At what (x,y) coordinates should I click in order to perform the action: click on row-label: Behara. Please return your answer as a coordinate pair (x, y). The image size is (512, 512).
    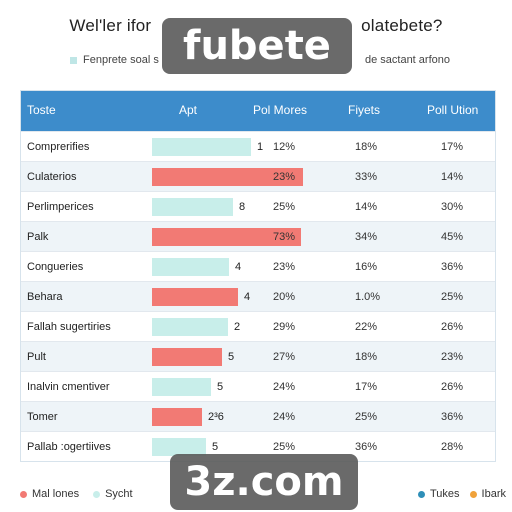
    Looking at the image, I should click on (45, 297).